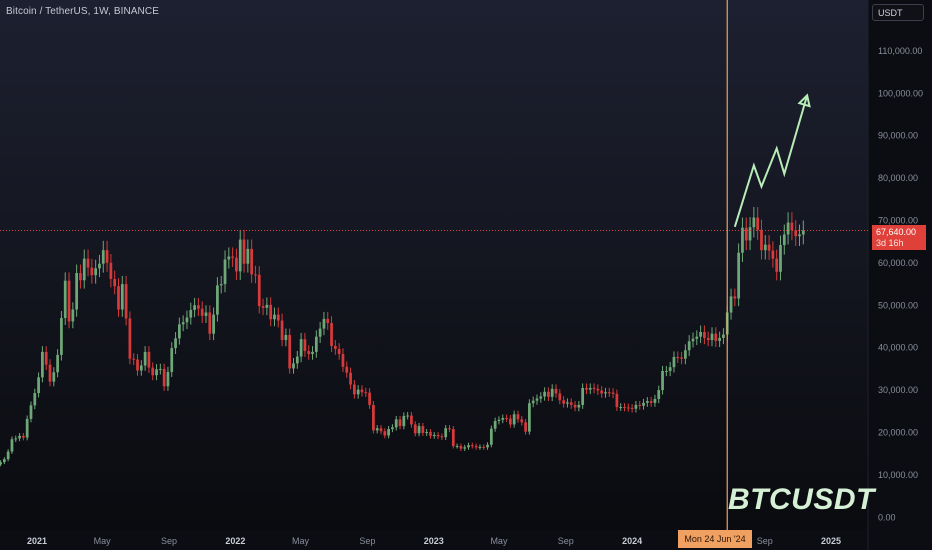  What do you see at coordinates (804, 100) in the screenshot?
I see `projection-arrow-head` at bounding box center [804, 100].